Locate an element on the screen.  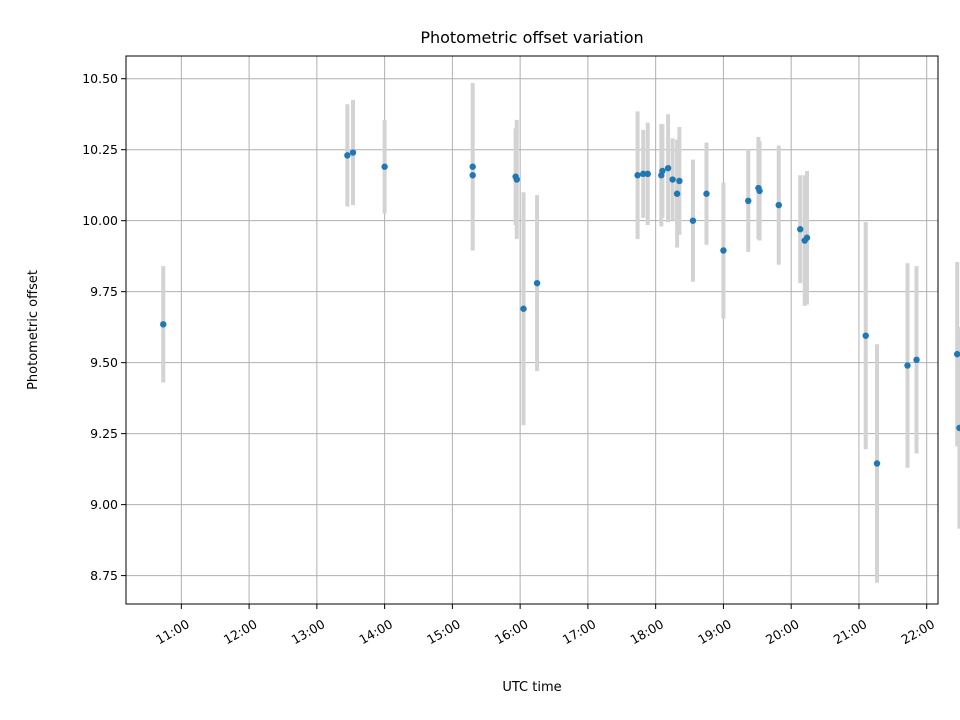
y-tick-label: 10.25 is located at coordinates (100, 149).